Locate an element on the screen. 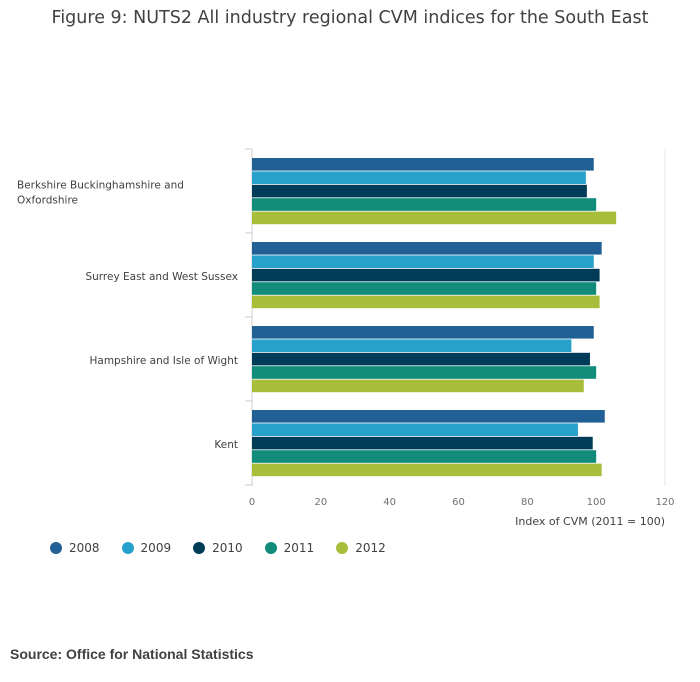 Image resolution: width=700 pixels, height=682 pixels. category-label: Hampshire and Isle of Wight is located at coordinates (164, 361).